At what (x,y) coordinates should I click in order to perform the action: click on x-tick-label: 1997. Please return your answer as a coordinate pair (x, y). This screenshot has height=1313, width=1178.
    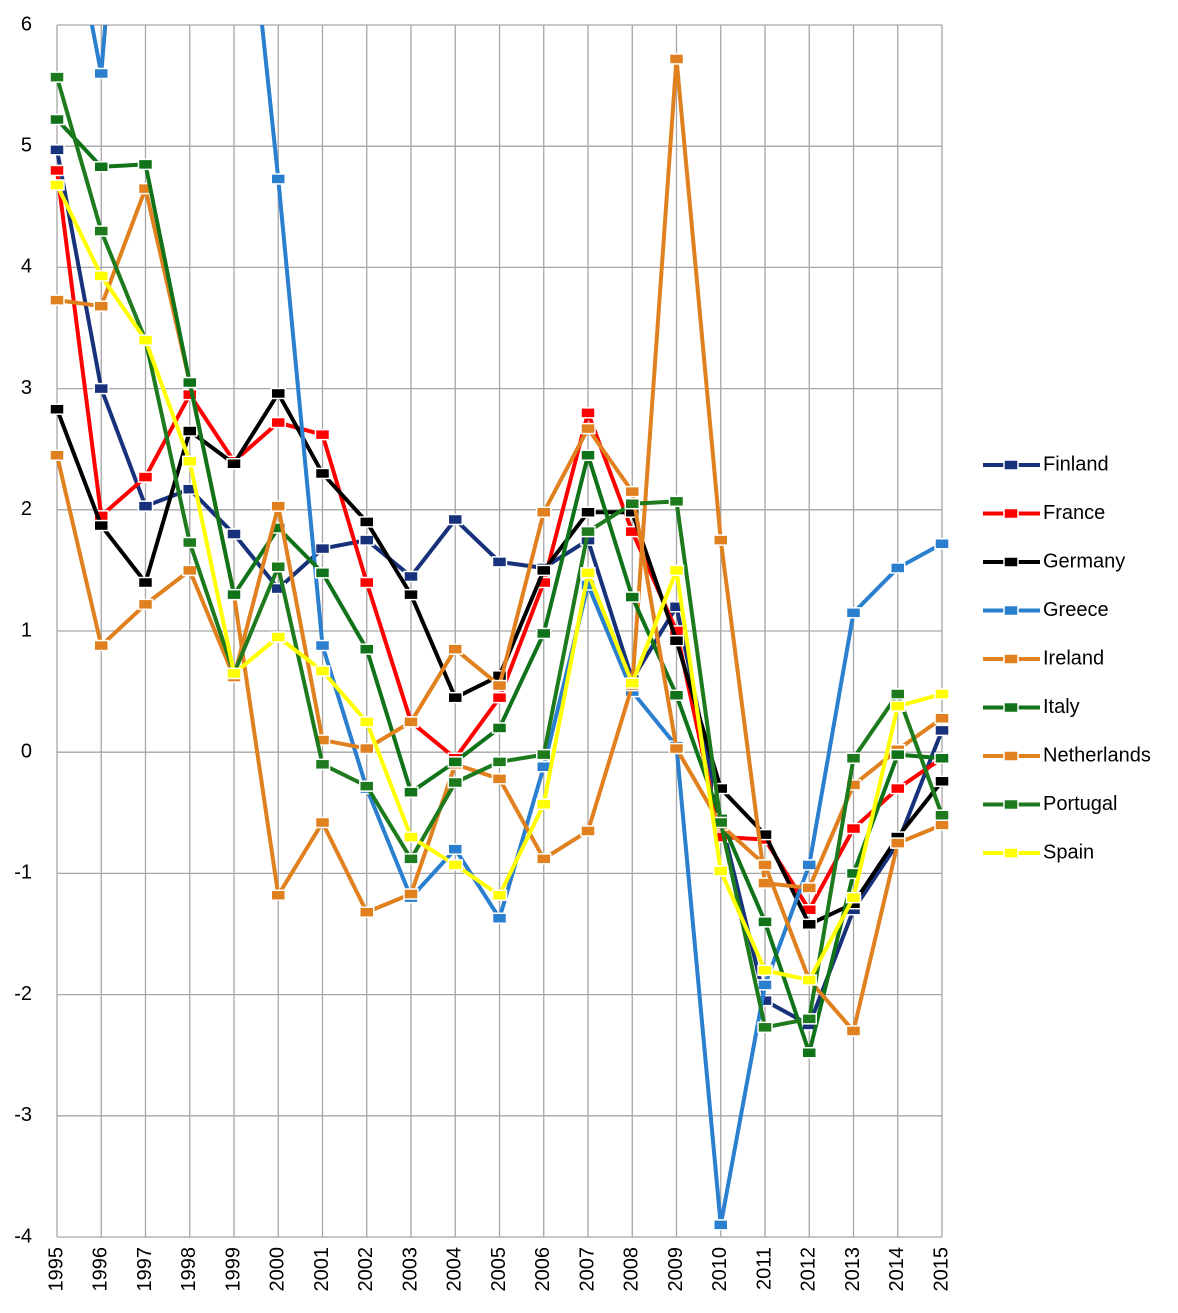
    Looking at the image, I should click on (145, 1269).